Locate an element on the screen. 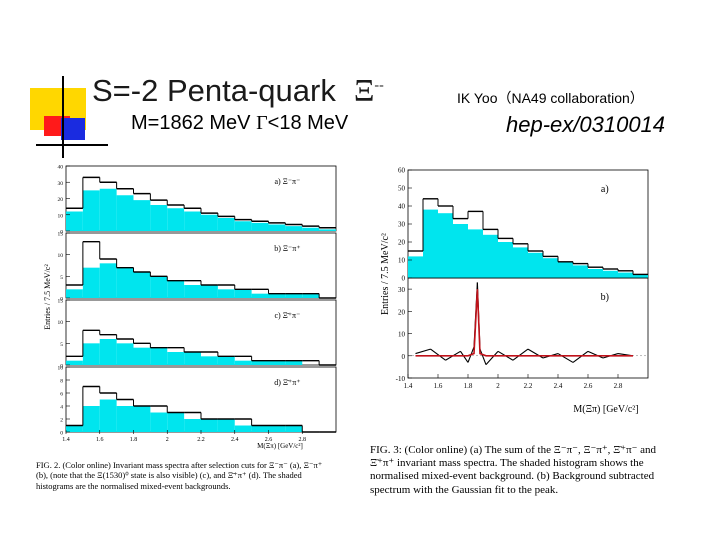 This screenshot has width=720, height=540. y-tick-label: 6 is located at coordinates (61, 395).